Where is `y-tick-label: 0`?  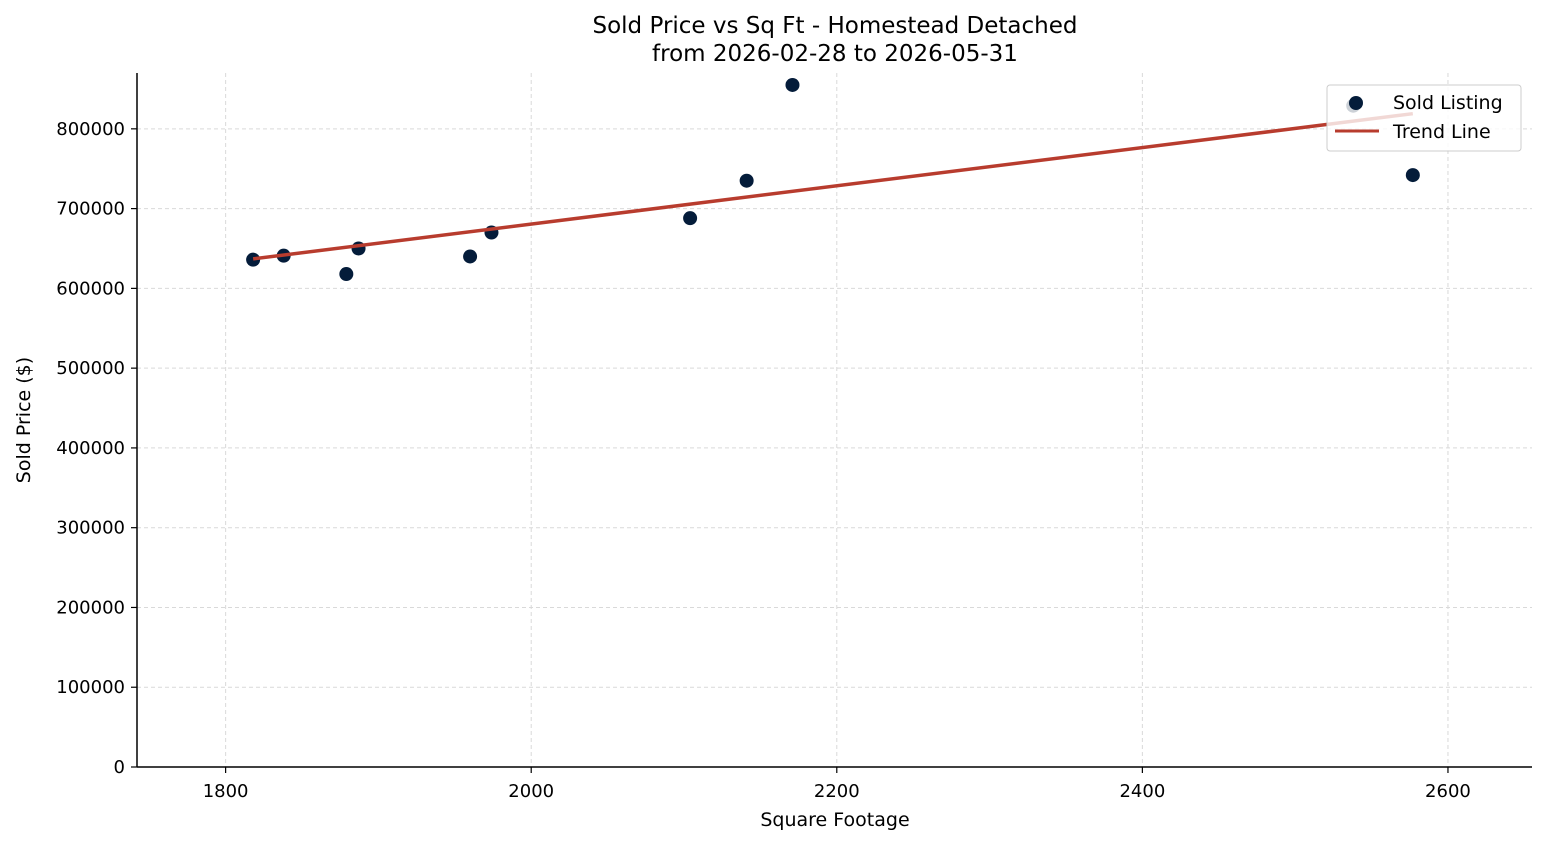
y-tick-label: 0 is located at coordinates (119, 767).